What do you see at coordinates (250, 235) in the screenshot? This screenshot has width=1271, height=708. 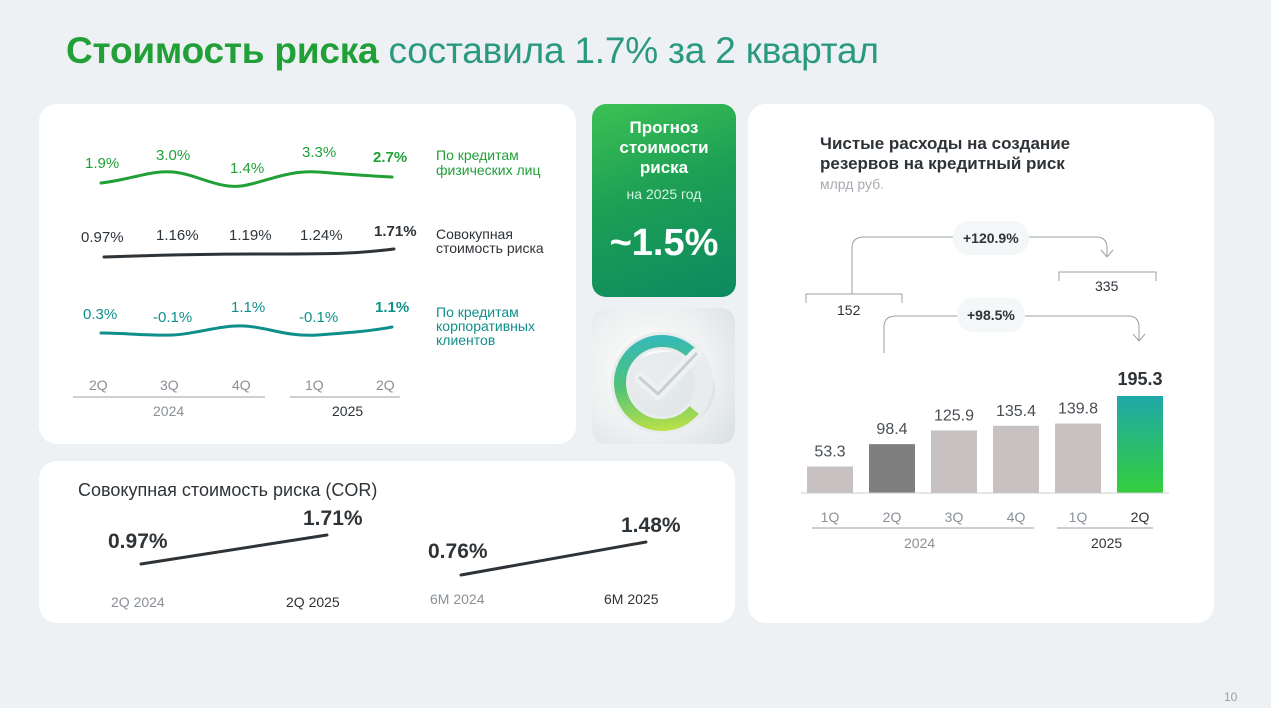 I see `total-value-2: 1.19%` at bounding box center [250, 235].